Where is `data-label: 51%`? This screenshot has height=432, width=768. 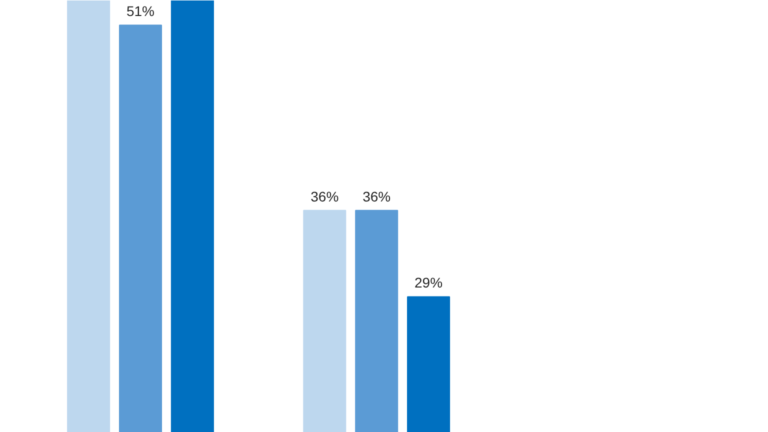 data-label: 51% is located at coordinates (140, 11).